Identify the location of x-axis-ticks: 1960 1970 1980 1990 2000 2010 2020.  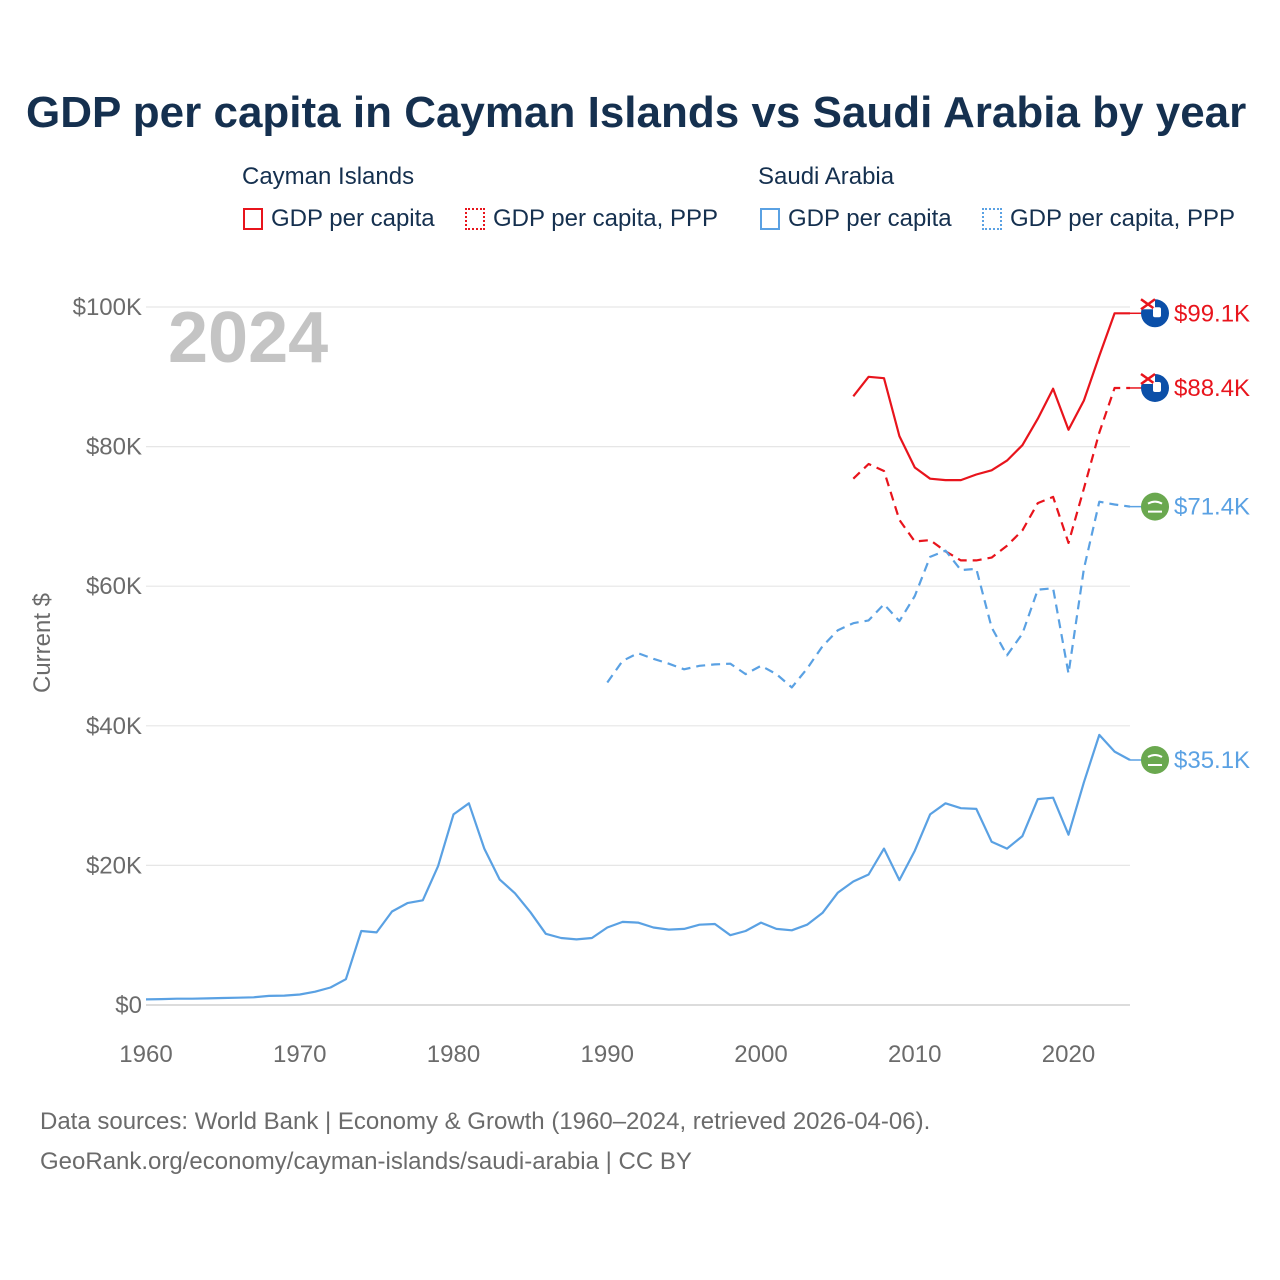
(607, 1054).